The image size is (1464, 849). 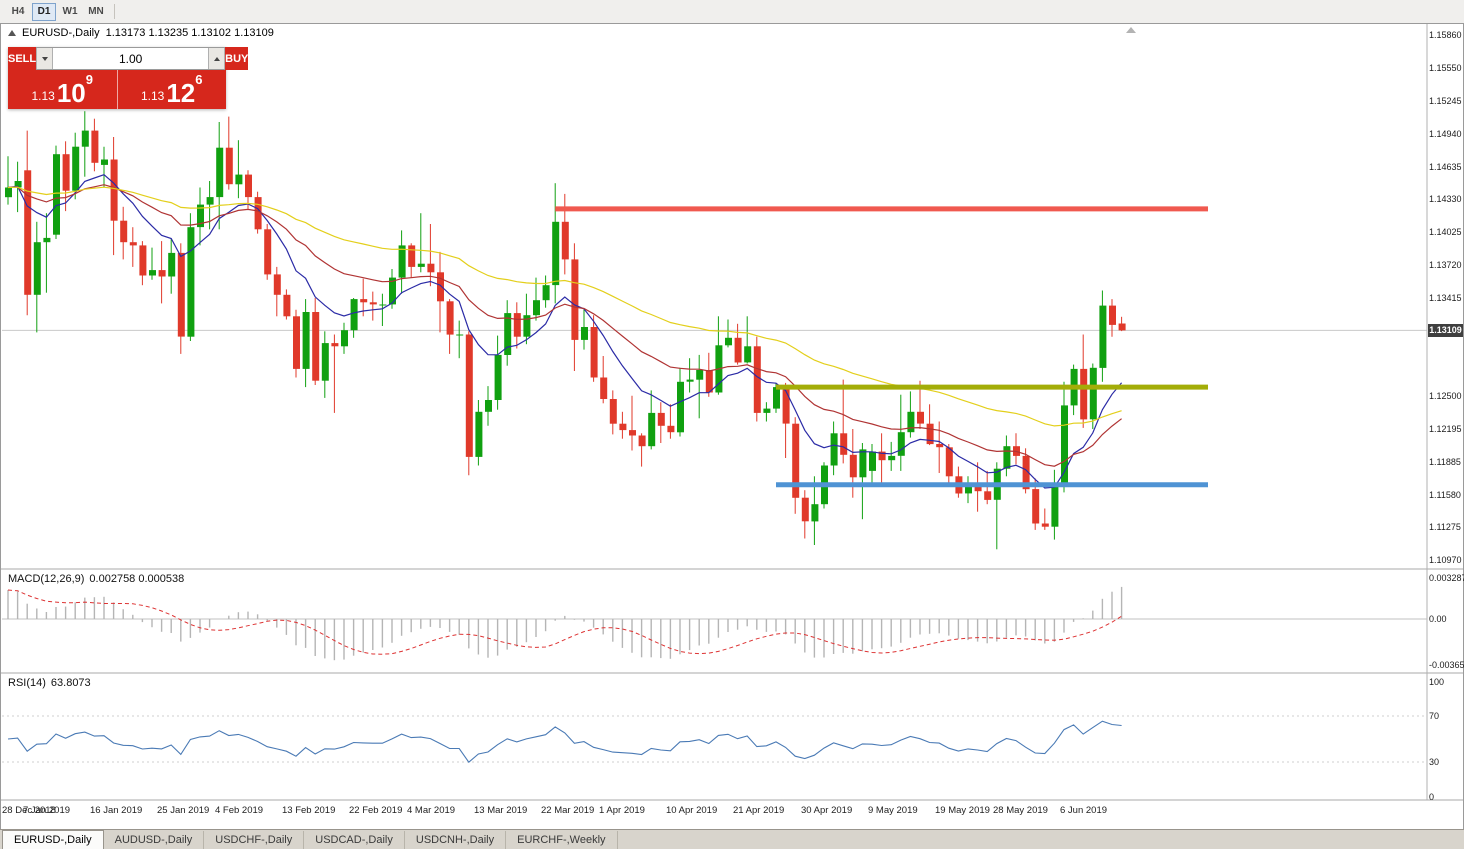 What do you see at coordinates (354, 840) in the screenshot?
I see `chart-tab-usdcad-daily: USDCAD-,Daily` at bounding box center [354, 840].